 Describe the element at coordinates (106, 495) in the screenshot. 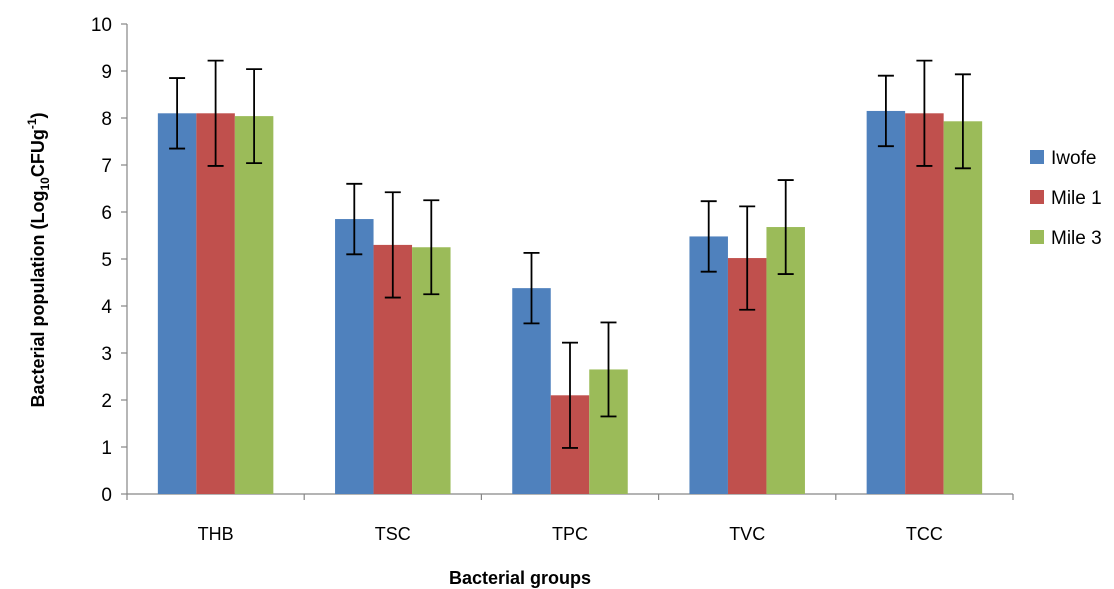

I see `y-tick-label: 0` at that location.